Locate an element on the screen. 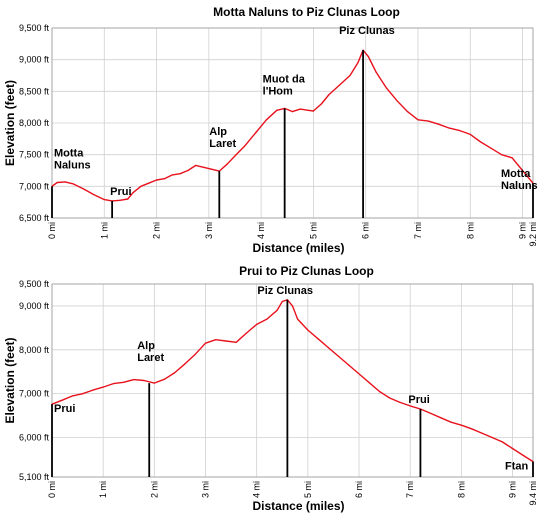  y-tick-label: 8,000 ft is located at coordinates (34, 123).